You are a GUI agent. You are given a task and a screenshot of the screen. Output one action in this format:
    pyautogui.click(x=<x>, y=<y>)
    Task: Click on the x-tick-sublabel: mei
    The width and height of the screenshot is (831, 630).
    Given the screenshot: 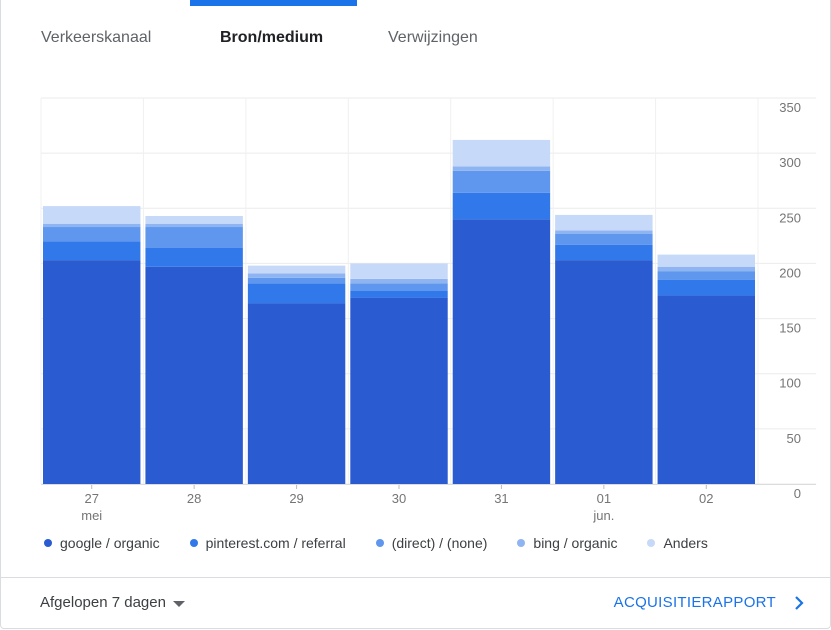 What is the action you would take?
    pyautogui.click(x=91, y=515)
    